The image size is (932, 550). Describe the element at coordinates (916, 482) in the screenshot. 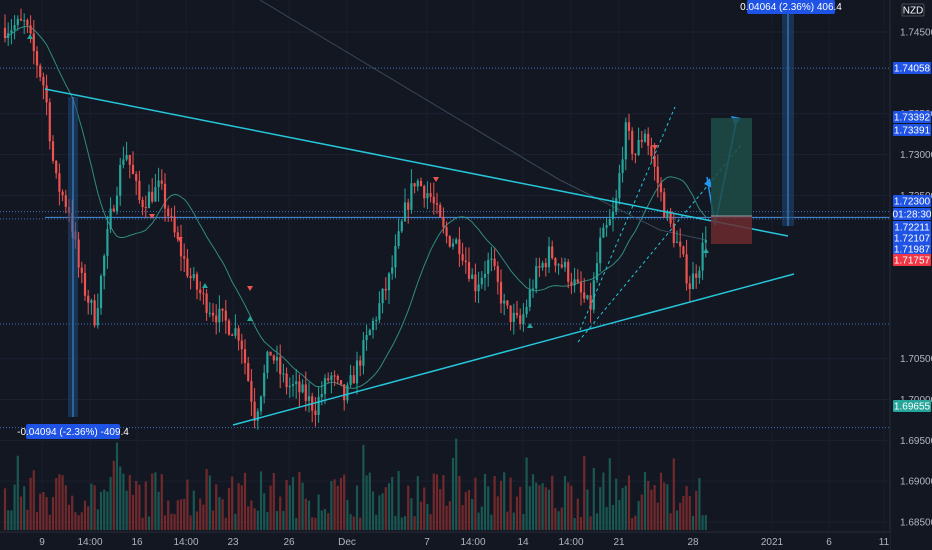

I see `y-tick-label: 1.69000` at that location.